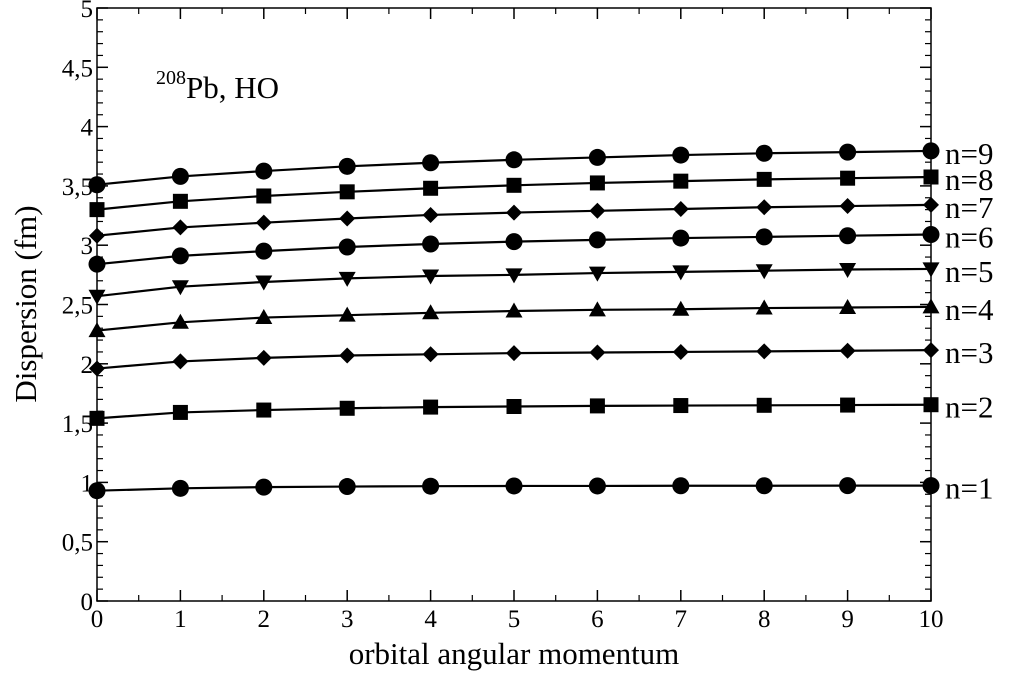 The width and height of the screenshot is (1011, 675). I want to click on x-tick-label: 4, so click(430, 619).